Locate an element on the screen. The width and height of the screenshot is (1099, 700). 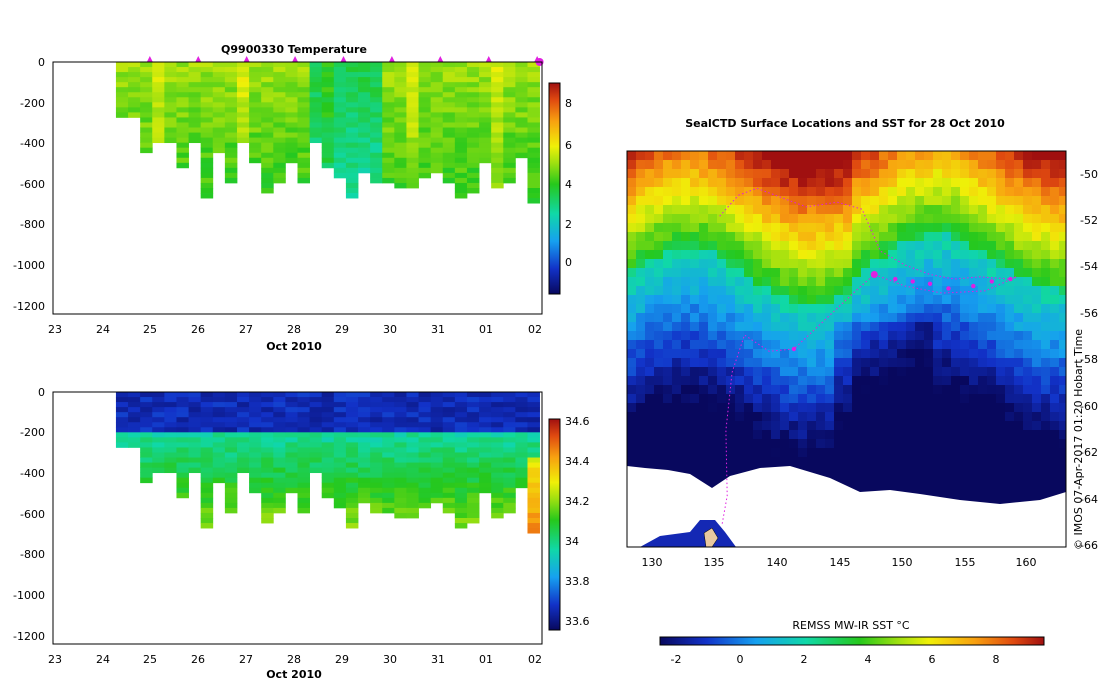
y-tick-label: -800 is located at coordinates (32, 224).